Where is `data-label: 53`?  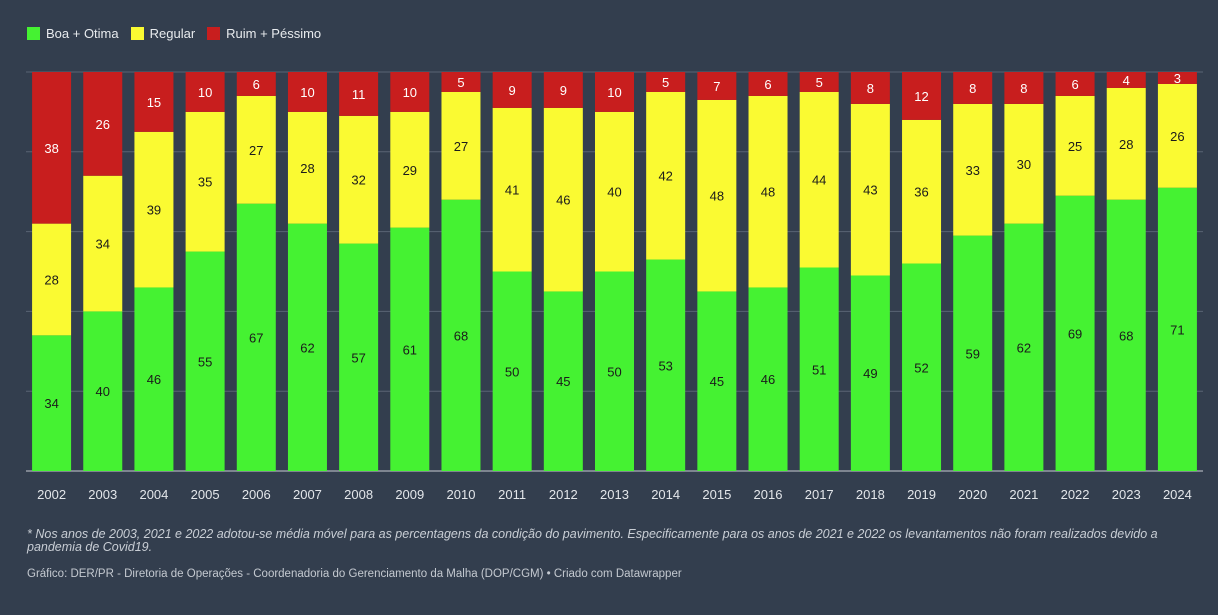
data-label: 53 is located at coordinates (665, 365).